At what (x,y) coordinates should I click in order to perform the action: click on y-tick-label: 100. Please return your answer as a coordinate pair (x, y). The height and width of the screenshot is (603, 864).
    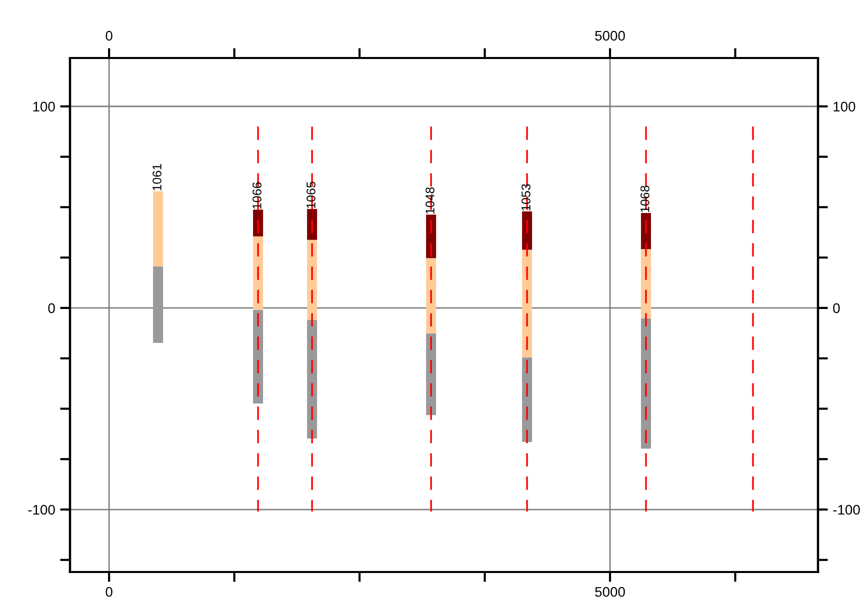
    Looking at the image, I should click on (44, 107).